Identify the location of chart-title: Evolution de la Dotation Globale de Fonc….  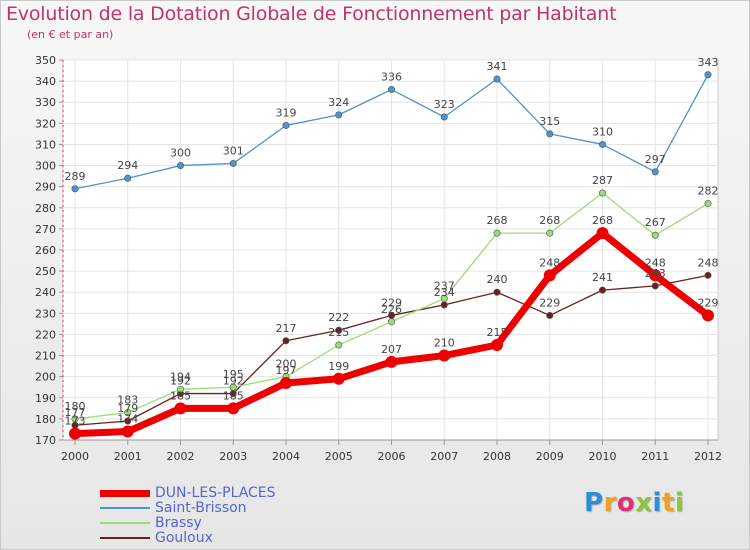
(311, 14).